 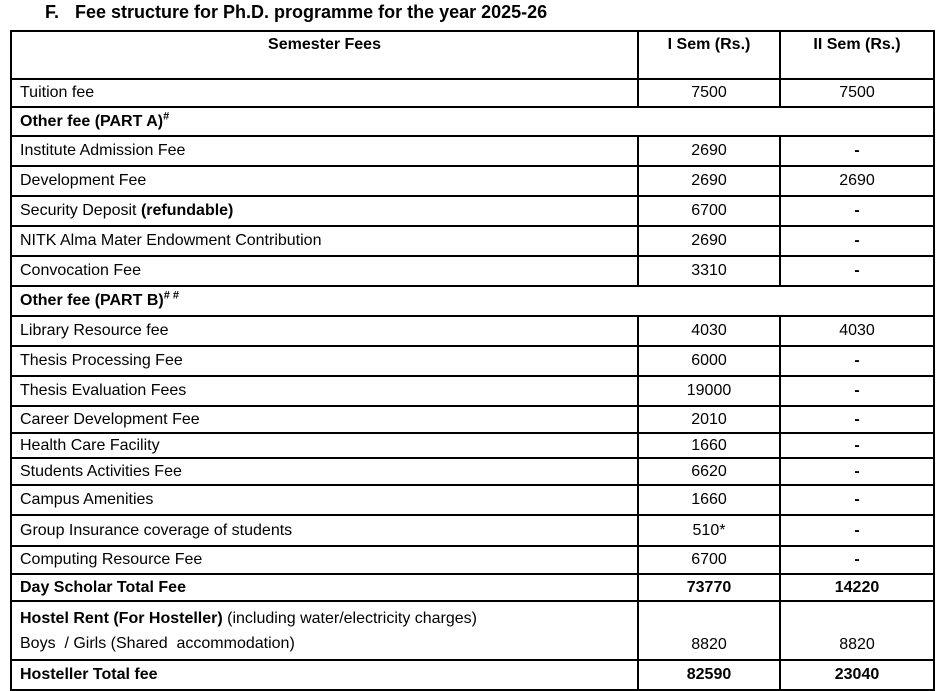 I want to click on table-row: Campus Amenities 1660-, so click(x=472, y=500).